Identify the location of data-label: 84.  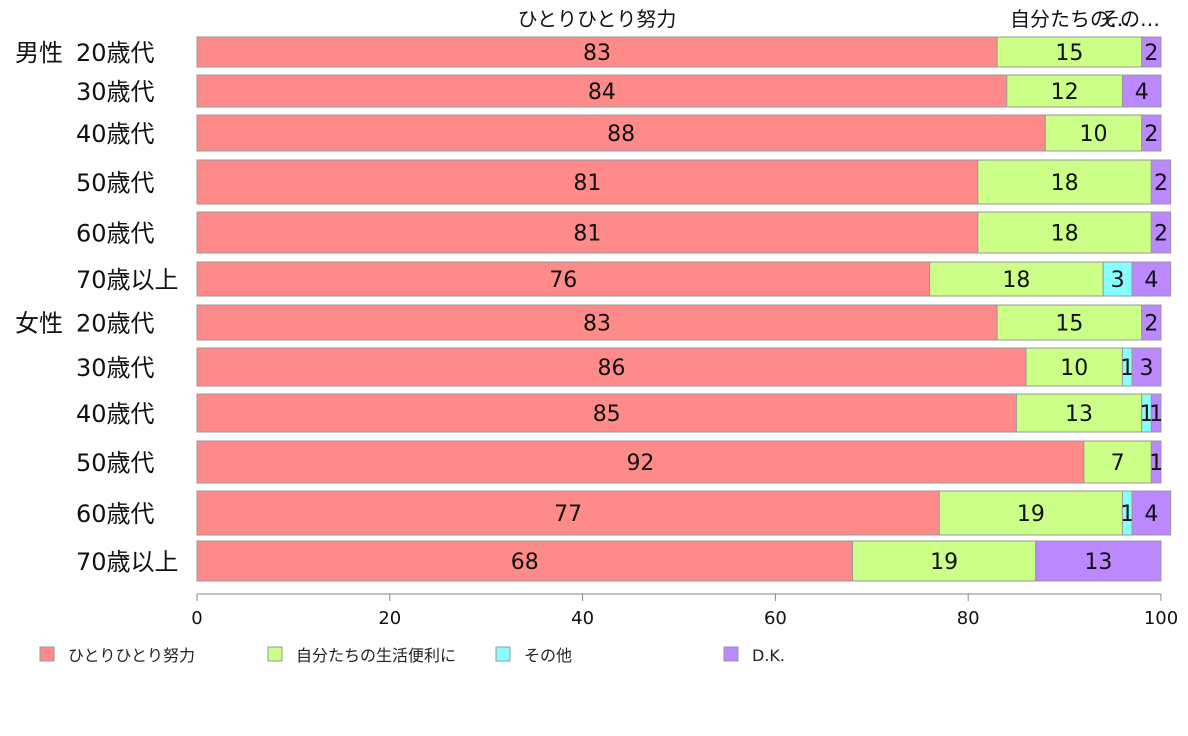
(602, 92).